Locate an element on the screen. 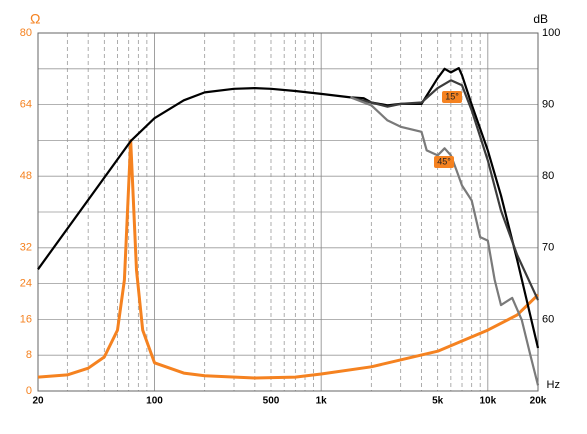 Image resolution: width=587 pixels, height=434 pixels. y2-axis-label: dB is located at coordinates (540, 19).